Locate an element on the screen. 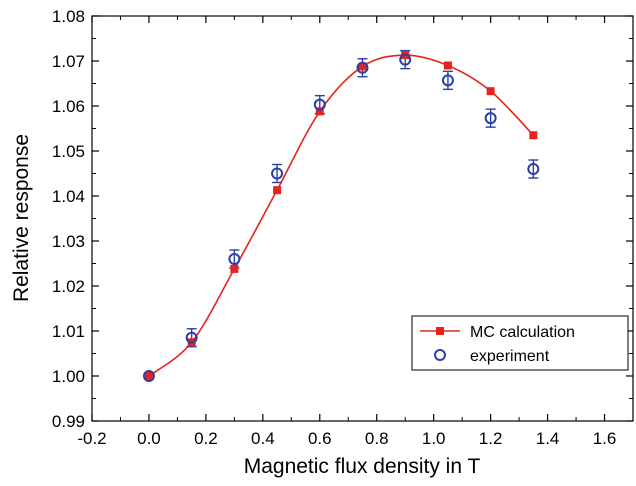 Image resolution: width=636 pixels, height=486 pixels. x-tick-label: 1.2 is located at coordinates (491, 438).